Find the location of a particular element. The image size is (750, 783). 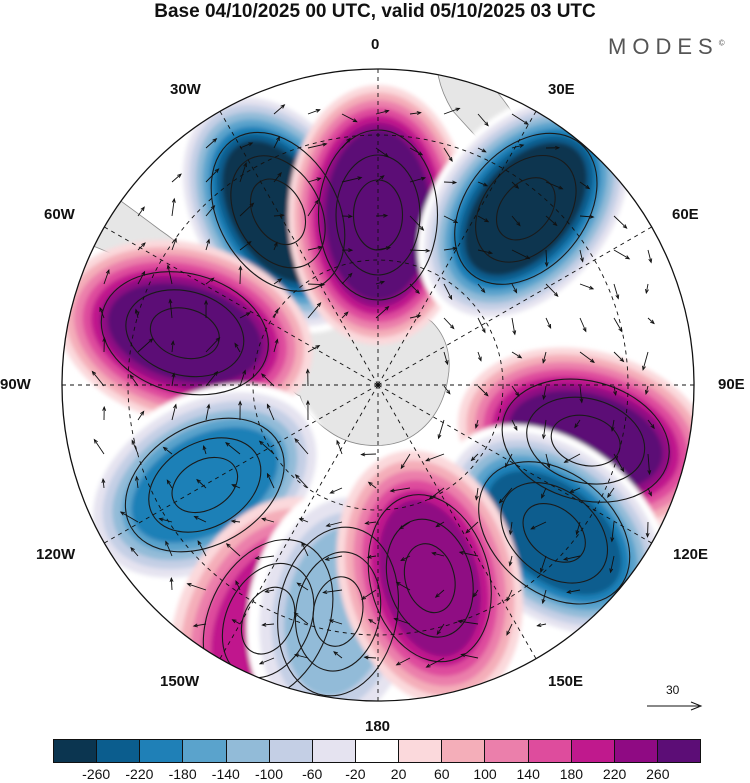

anomaly-band is located at coordinates (525, 209).